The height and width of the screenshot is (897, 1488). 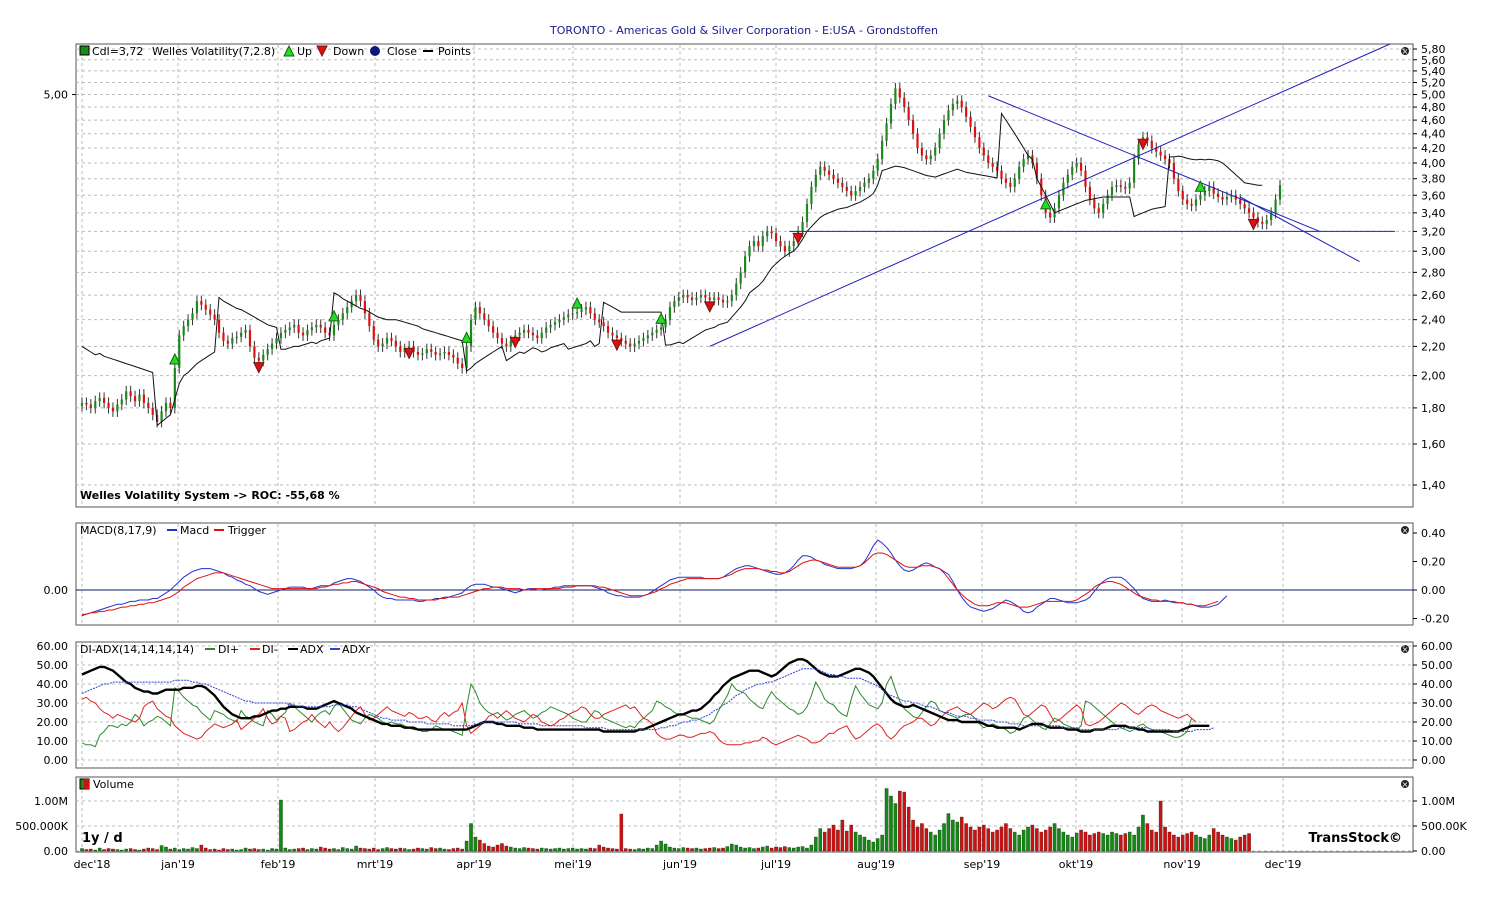 What do you see at coordinates (650, 583) in the screenshot?
I see `trigger-line` at bounding box center [650, 583].